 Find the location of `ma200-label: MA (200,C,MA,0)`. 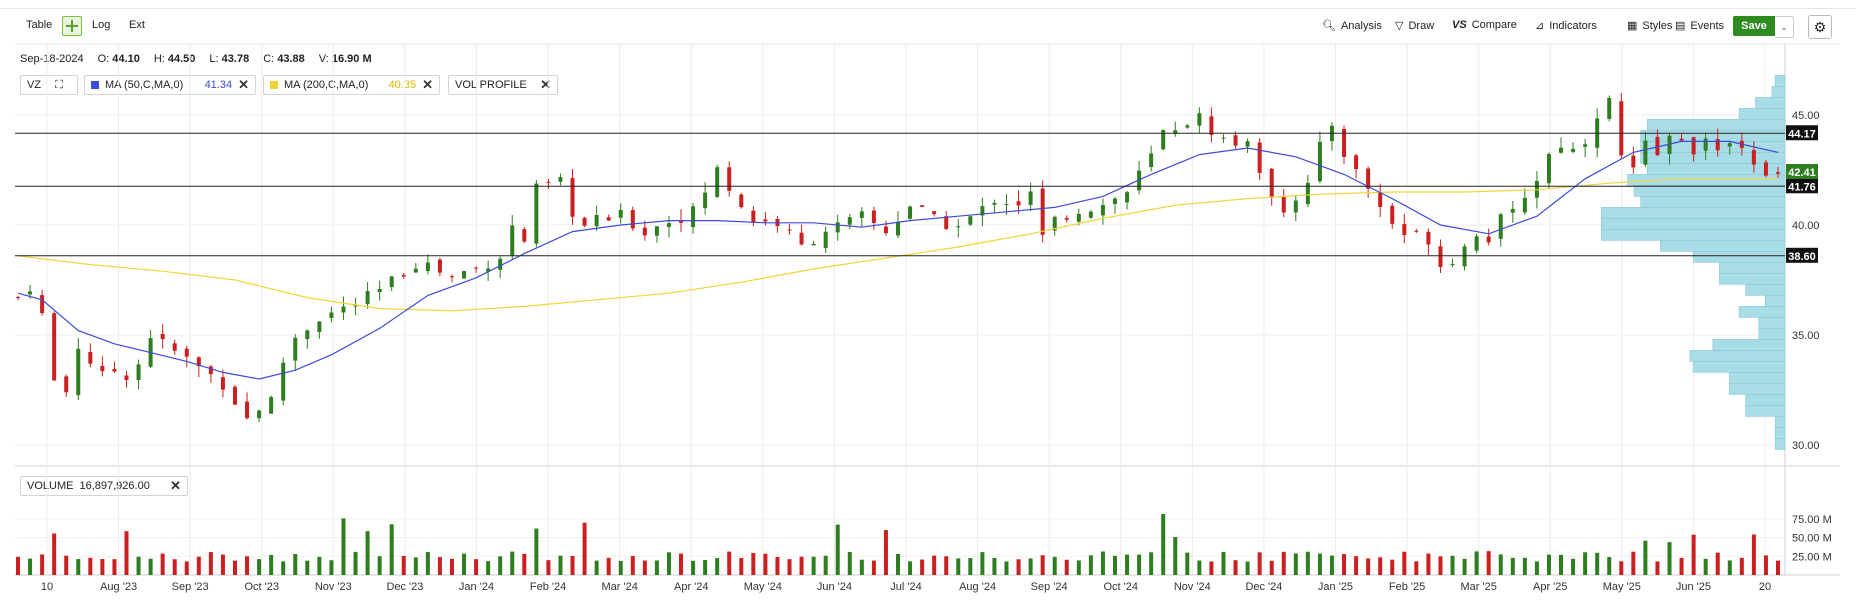

ma200-label: MA (200,C,MA,0) is located at coordinates (326, 85).